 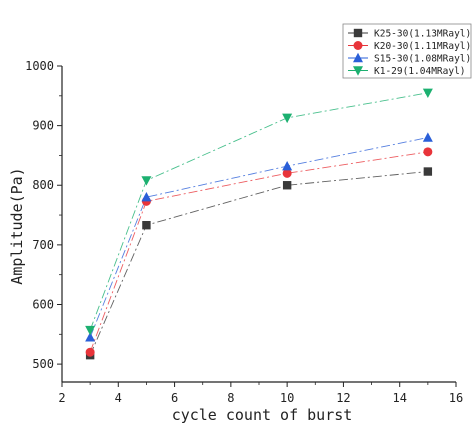 What do you see at coordinates (61, 398) in the screenshot?
I see `x-tick-label: 2` at bounding box center [61, 398].